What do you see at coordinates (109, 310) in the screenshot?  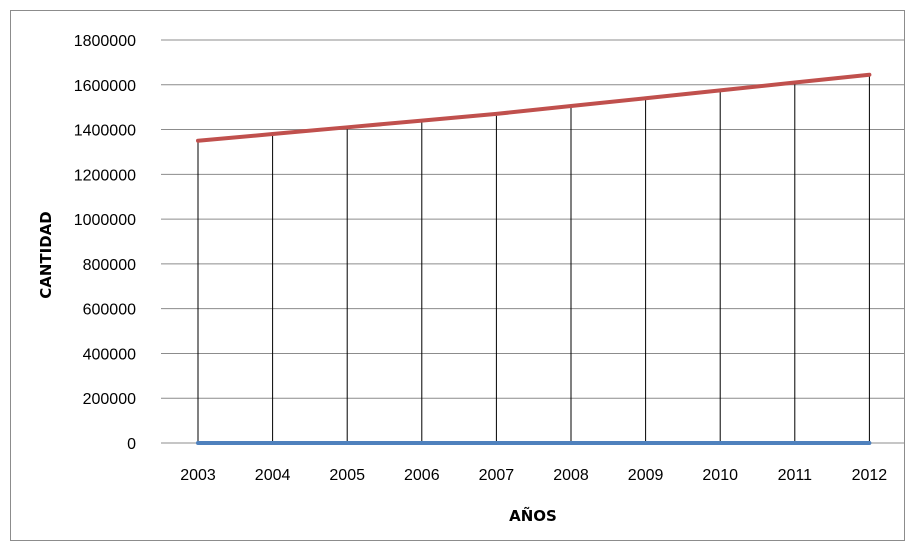 I see `y-tick-label: 600000` at bounding box center [109, 310].